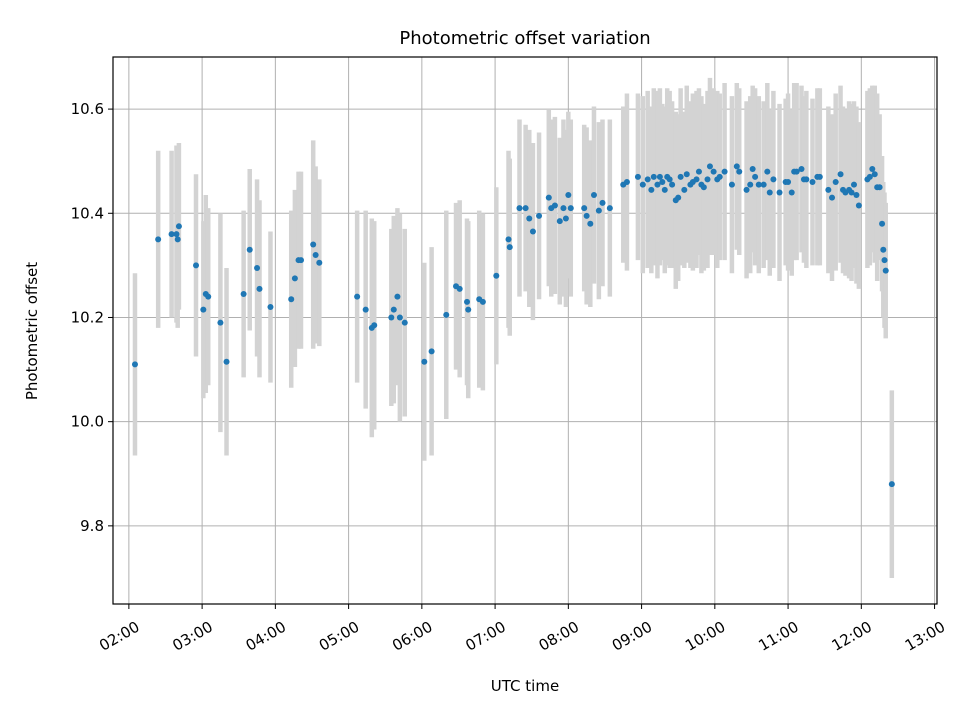 This screenshot has height=720, width=960. Describe the element at coordinates (524, 38) in the screenshot. I see `chart-title: Photometric offset variation` at that location.